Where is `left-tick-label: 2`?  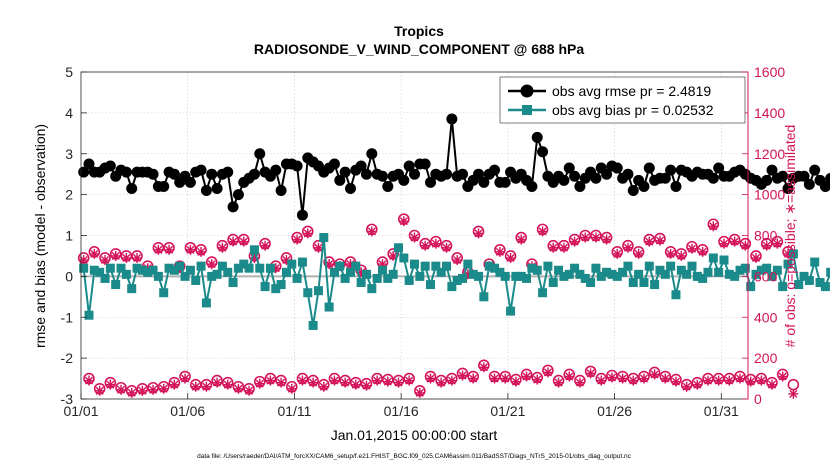 left-tick-label: 2 is located at coordinates (69, 195).